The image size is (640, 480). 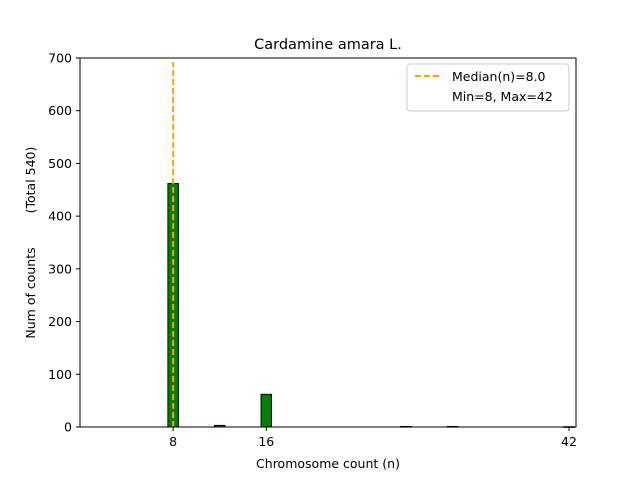 What do you see at coordinates (30, 180) in the screenshot?
I see `y-axis-total-label: (Total 540)` at bounding box center [30, 180].